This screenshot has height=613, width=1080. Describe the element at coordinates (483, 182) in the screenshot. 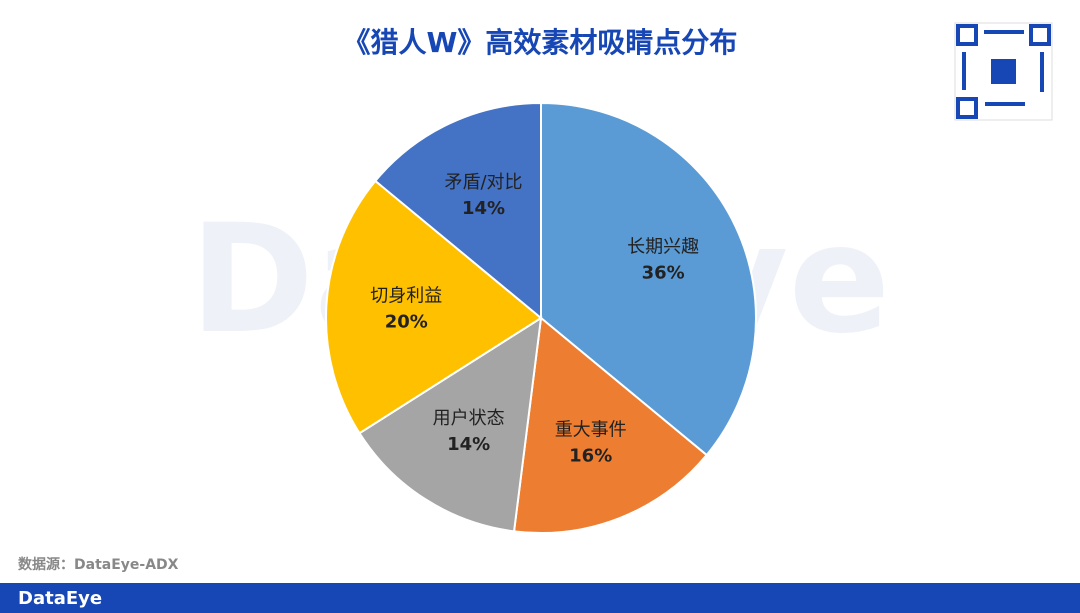

I see `slice-label: 矛盾/对比` at that location.